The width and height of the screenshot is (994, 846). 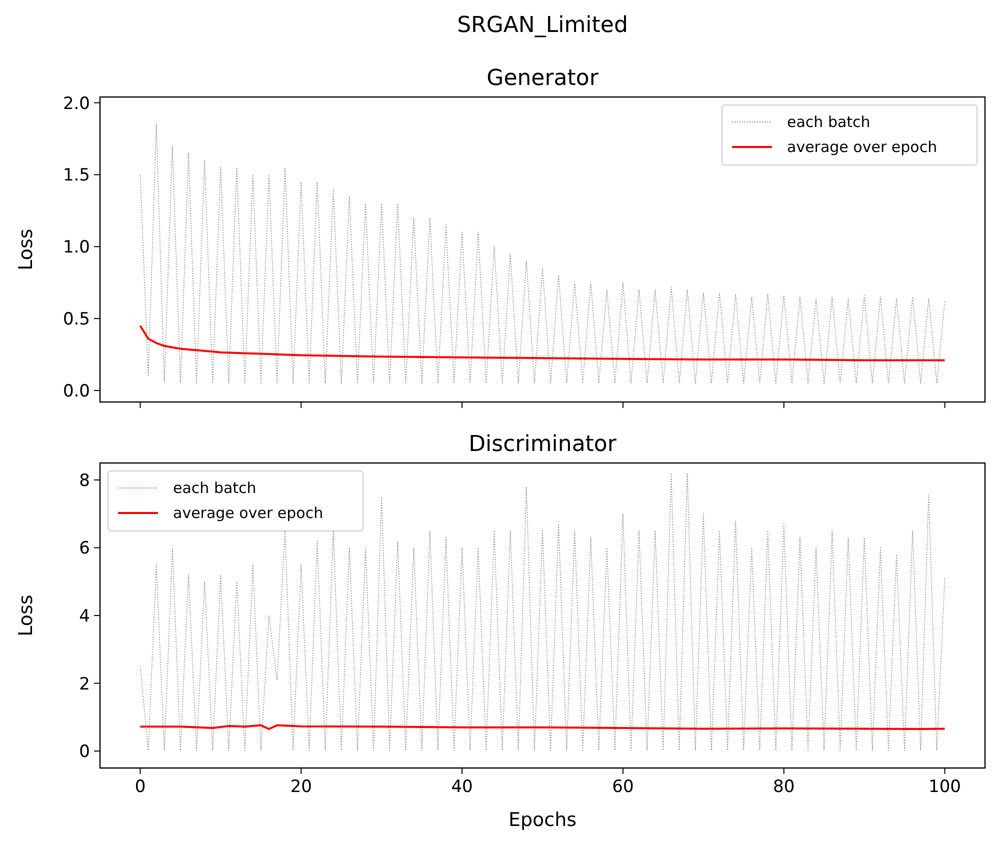 I want to click on x-axis-title: Epochs, so click(x=542, y=820).